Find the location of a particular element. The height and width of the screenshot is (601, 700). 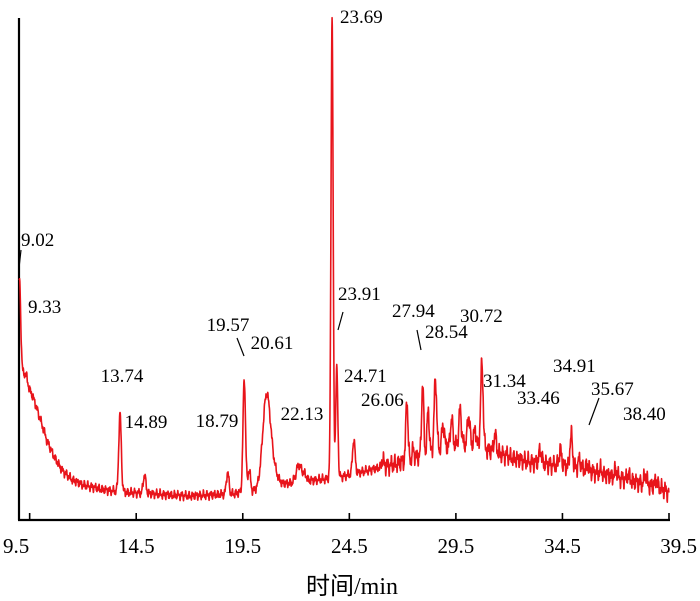

peak-label: 24.71 is located at coordinates (365, 376).